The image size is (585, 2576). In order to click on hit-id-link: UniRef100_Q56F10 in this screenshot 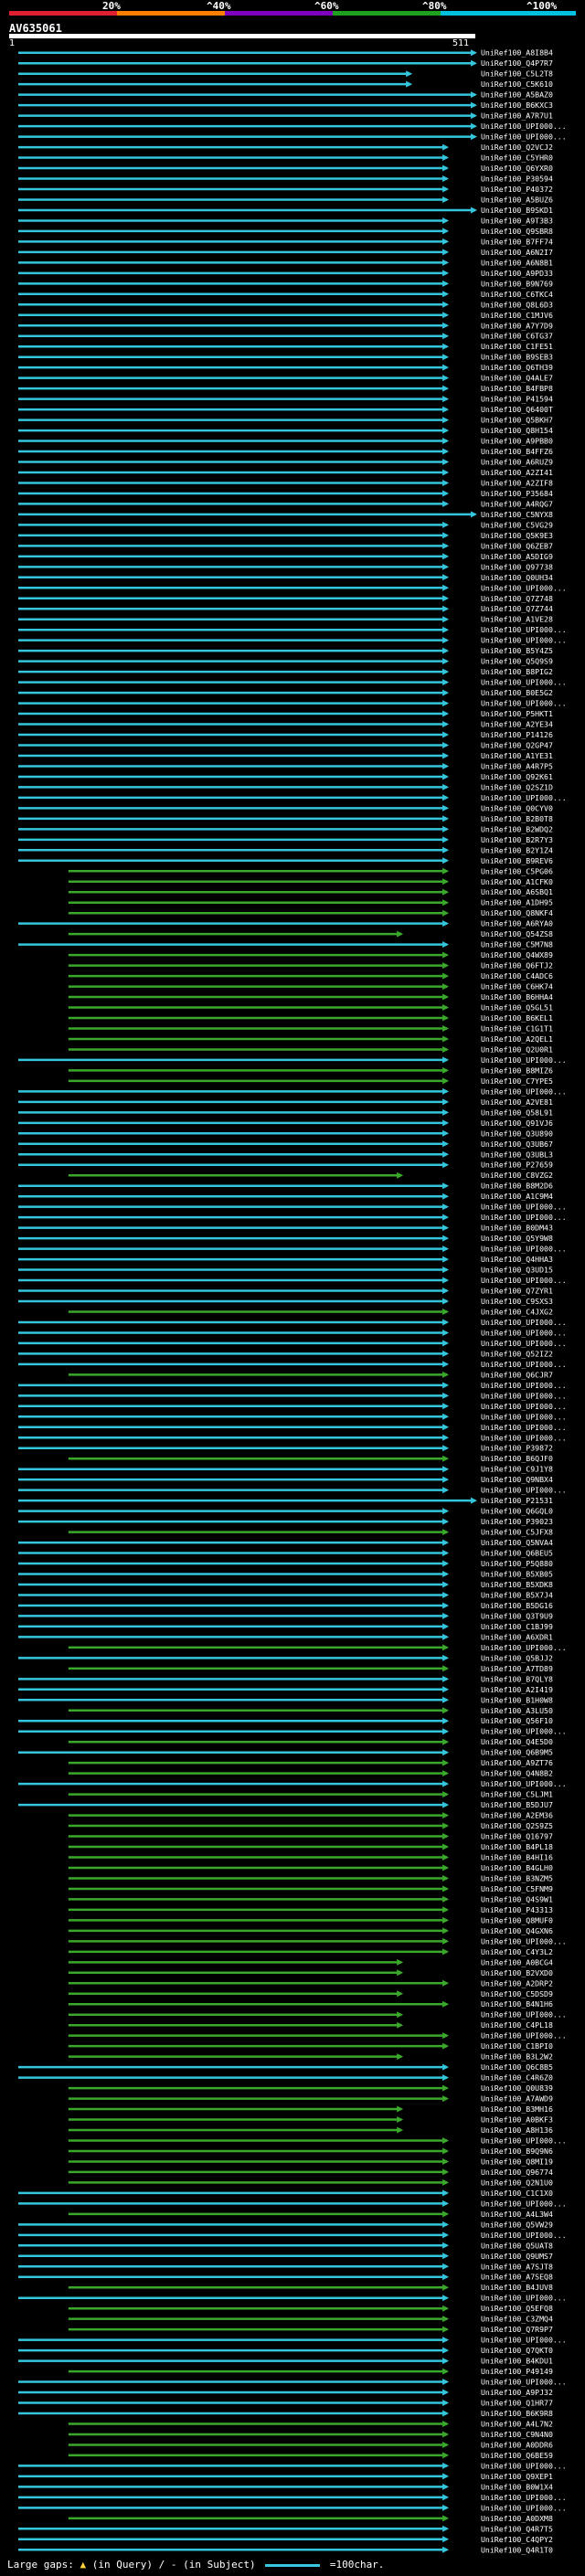, I will do `click(517, 1720)`.